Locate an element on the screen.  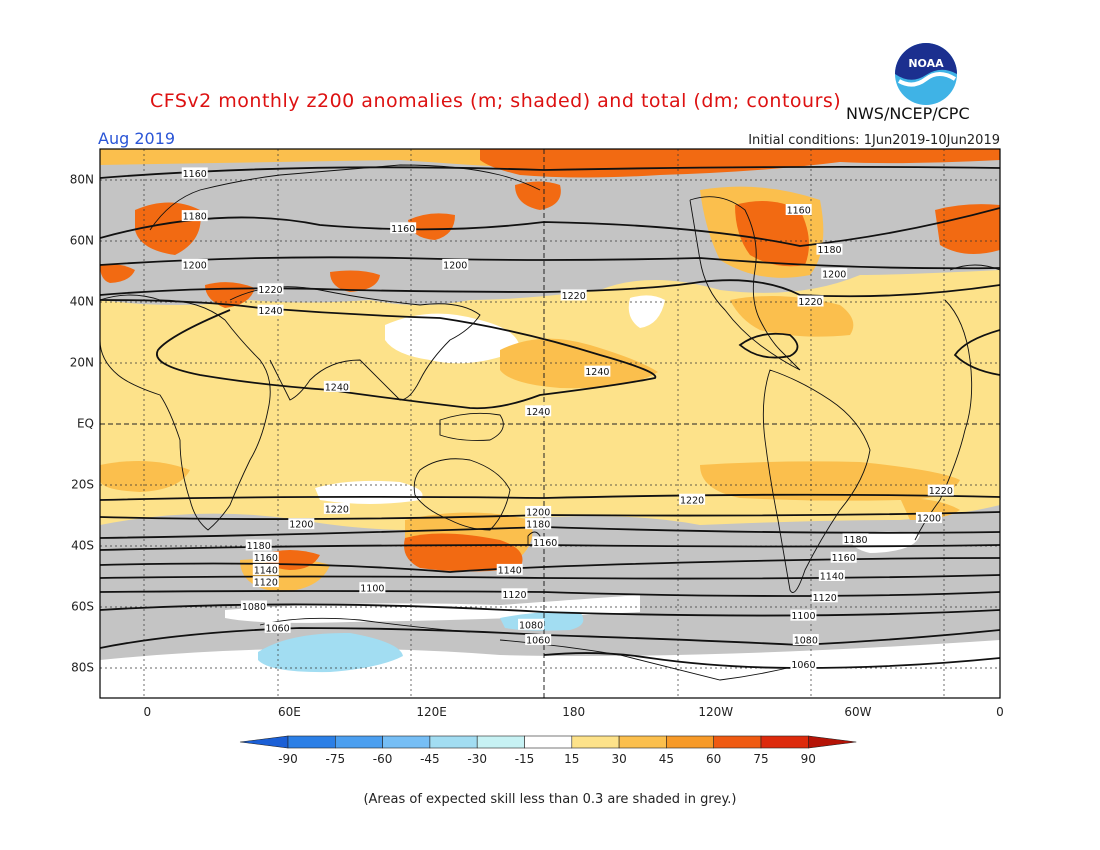
lat-label: 20N is located at coordinates (82, 363).